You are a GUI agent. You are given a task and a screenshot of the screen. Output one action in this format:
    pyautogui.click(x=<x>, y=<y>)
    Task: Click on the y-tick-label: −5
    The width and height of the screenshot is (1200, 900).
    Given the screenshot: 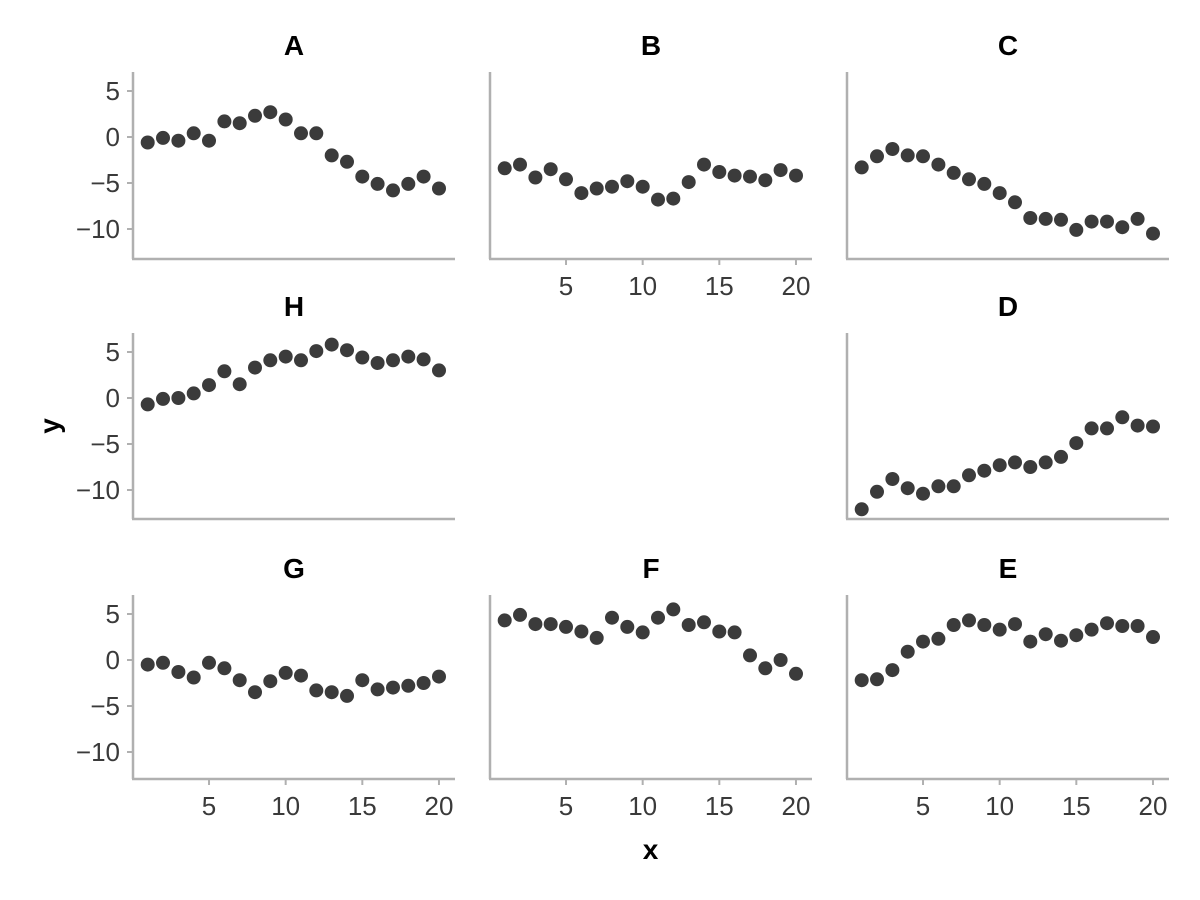 What is the action you would take?
    pyautogui.click(x=105, y=444)
    